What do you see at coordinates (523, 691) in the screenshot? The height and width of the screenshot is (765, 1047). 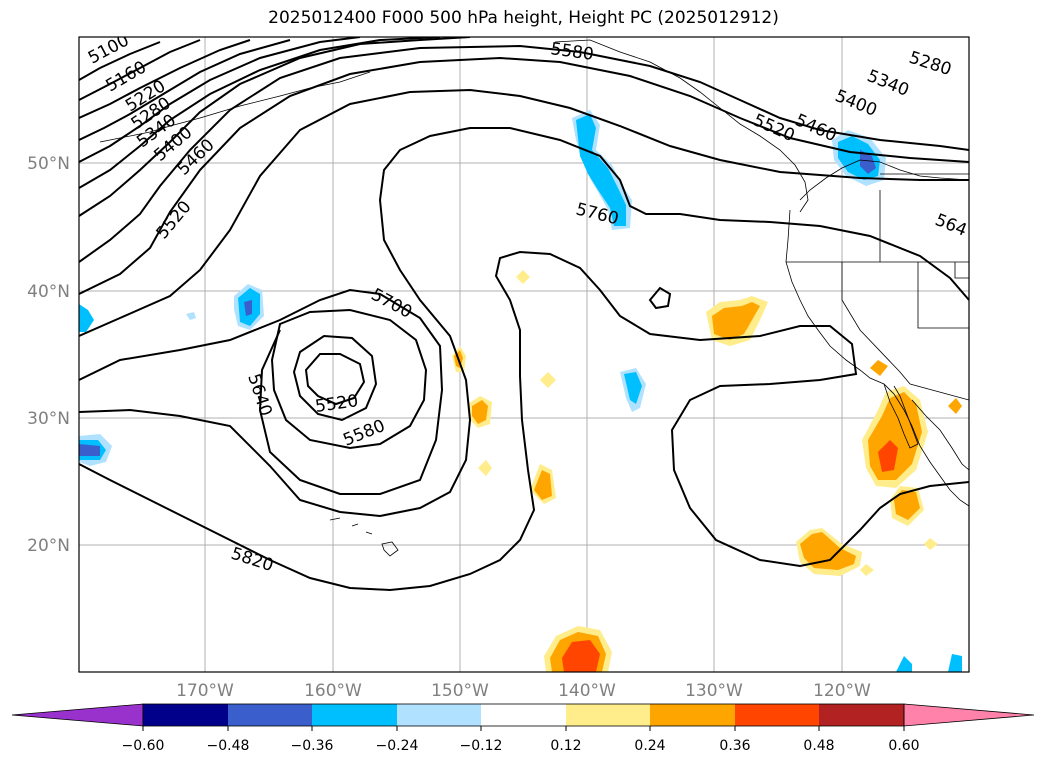 I see `longitude-labels: 170°W 160°W 150°W 140°W 130°W 120°W` at bounding box center [523, 691].